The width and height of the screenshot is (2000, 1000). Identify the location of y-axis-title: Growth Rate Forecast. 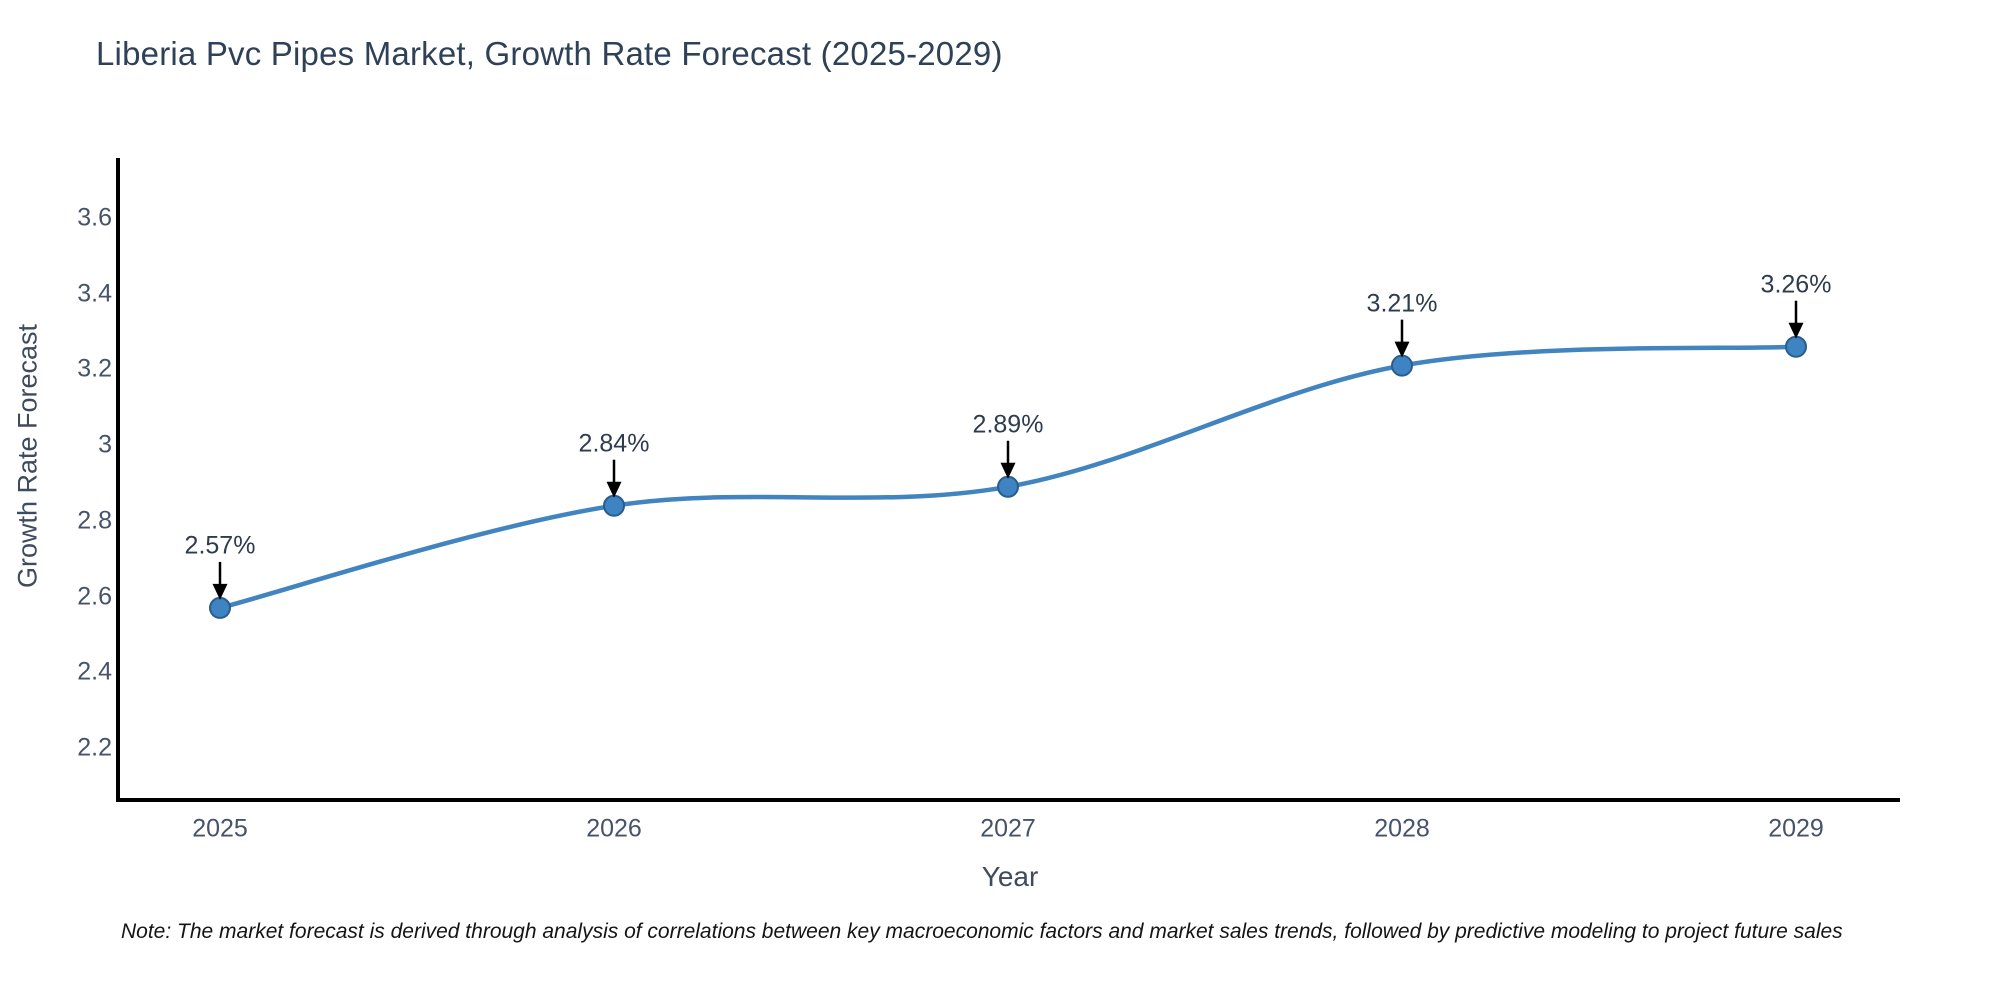
(27, 456).